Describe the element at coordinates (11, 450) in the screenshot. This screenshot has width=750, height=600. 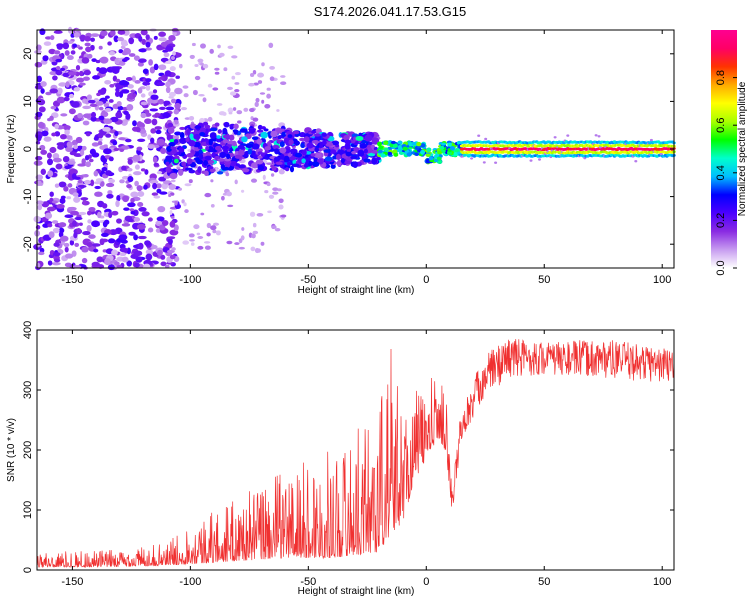
I see `snr-y-label: SNR (10 * v/v)` at that location.